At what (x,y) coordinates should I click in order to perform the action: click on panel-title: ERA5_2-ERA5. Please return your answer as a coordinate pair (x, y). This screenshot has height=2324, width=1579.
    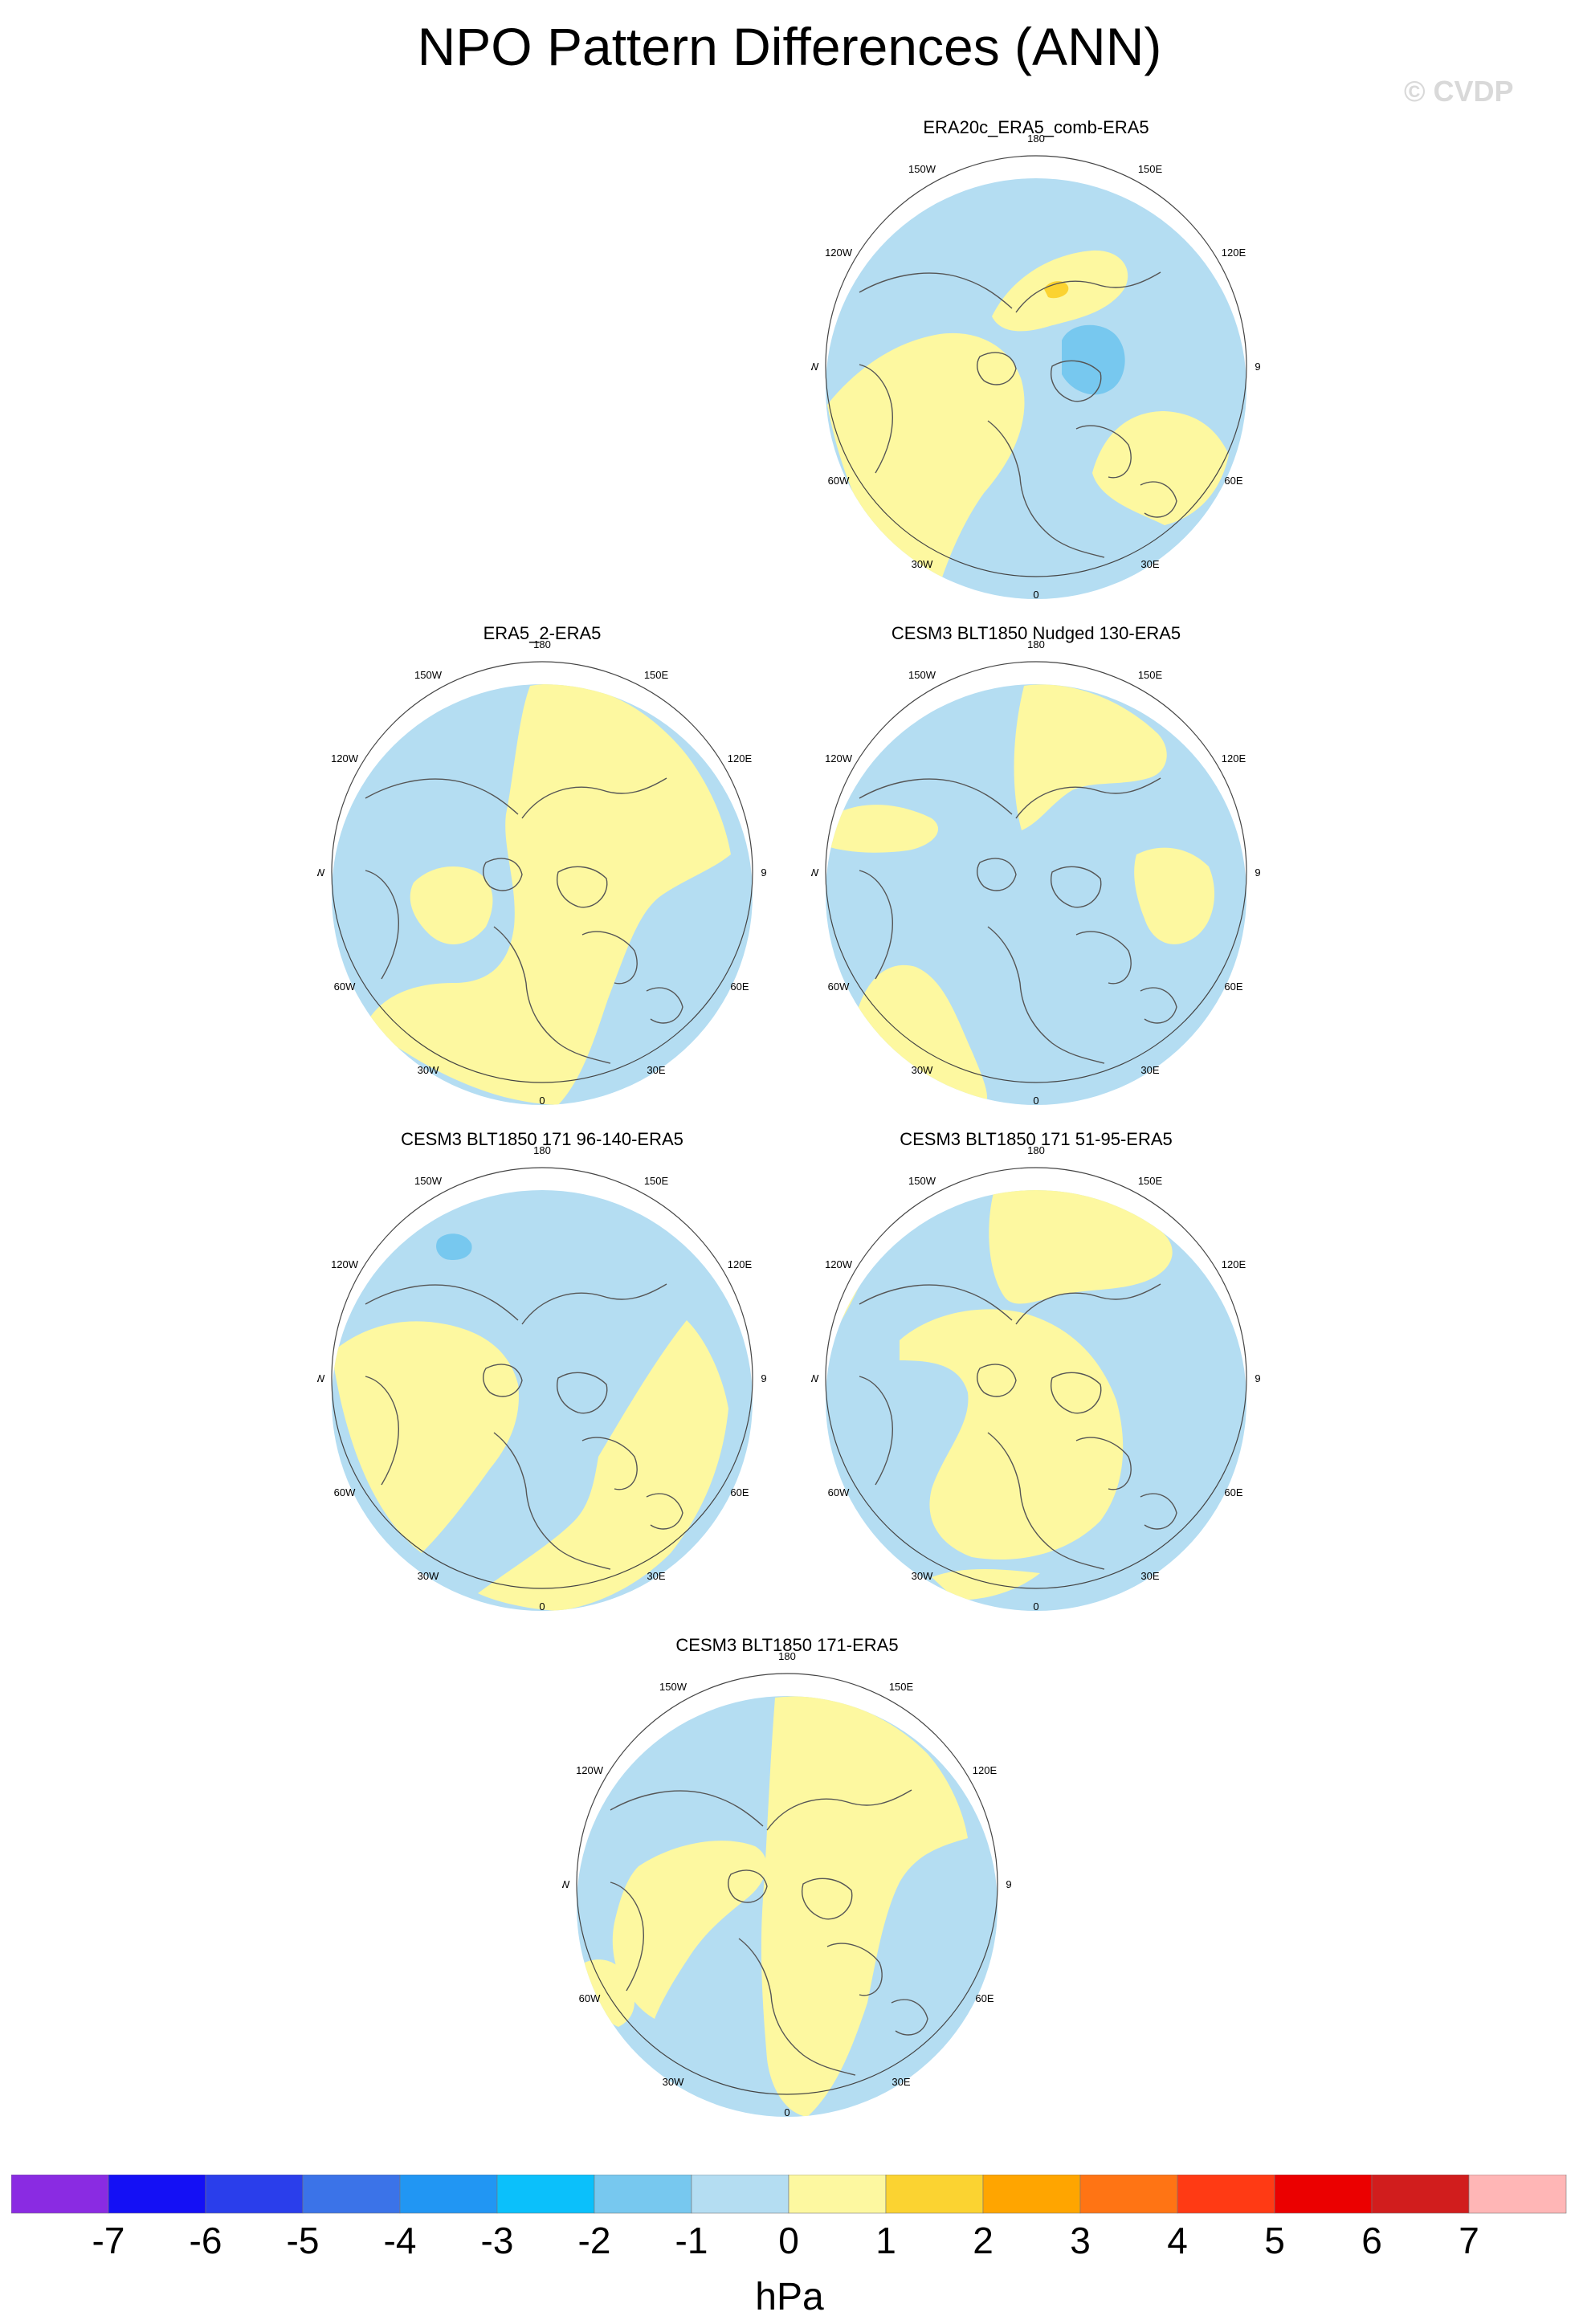
    Looking at the image, I should click on (542, 633).